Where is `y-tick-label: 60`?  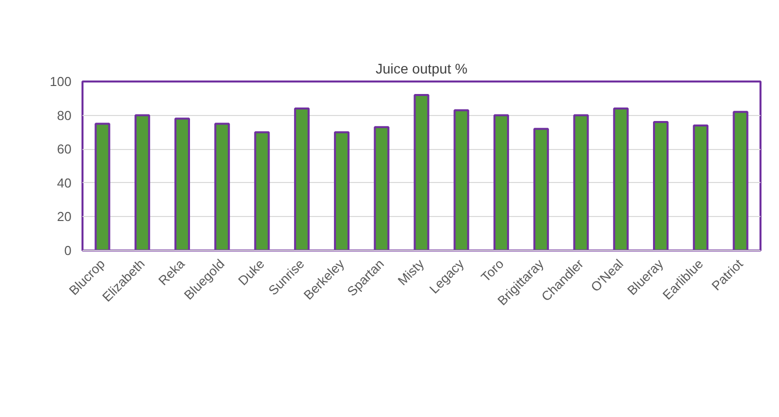 y-tick-label: 60 is located at coordinates (64, 149).